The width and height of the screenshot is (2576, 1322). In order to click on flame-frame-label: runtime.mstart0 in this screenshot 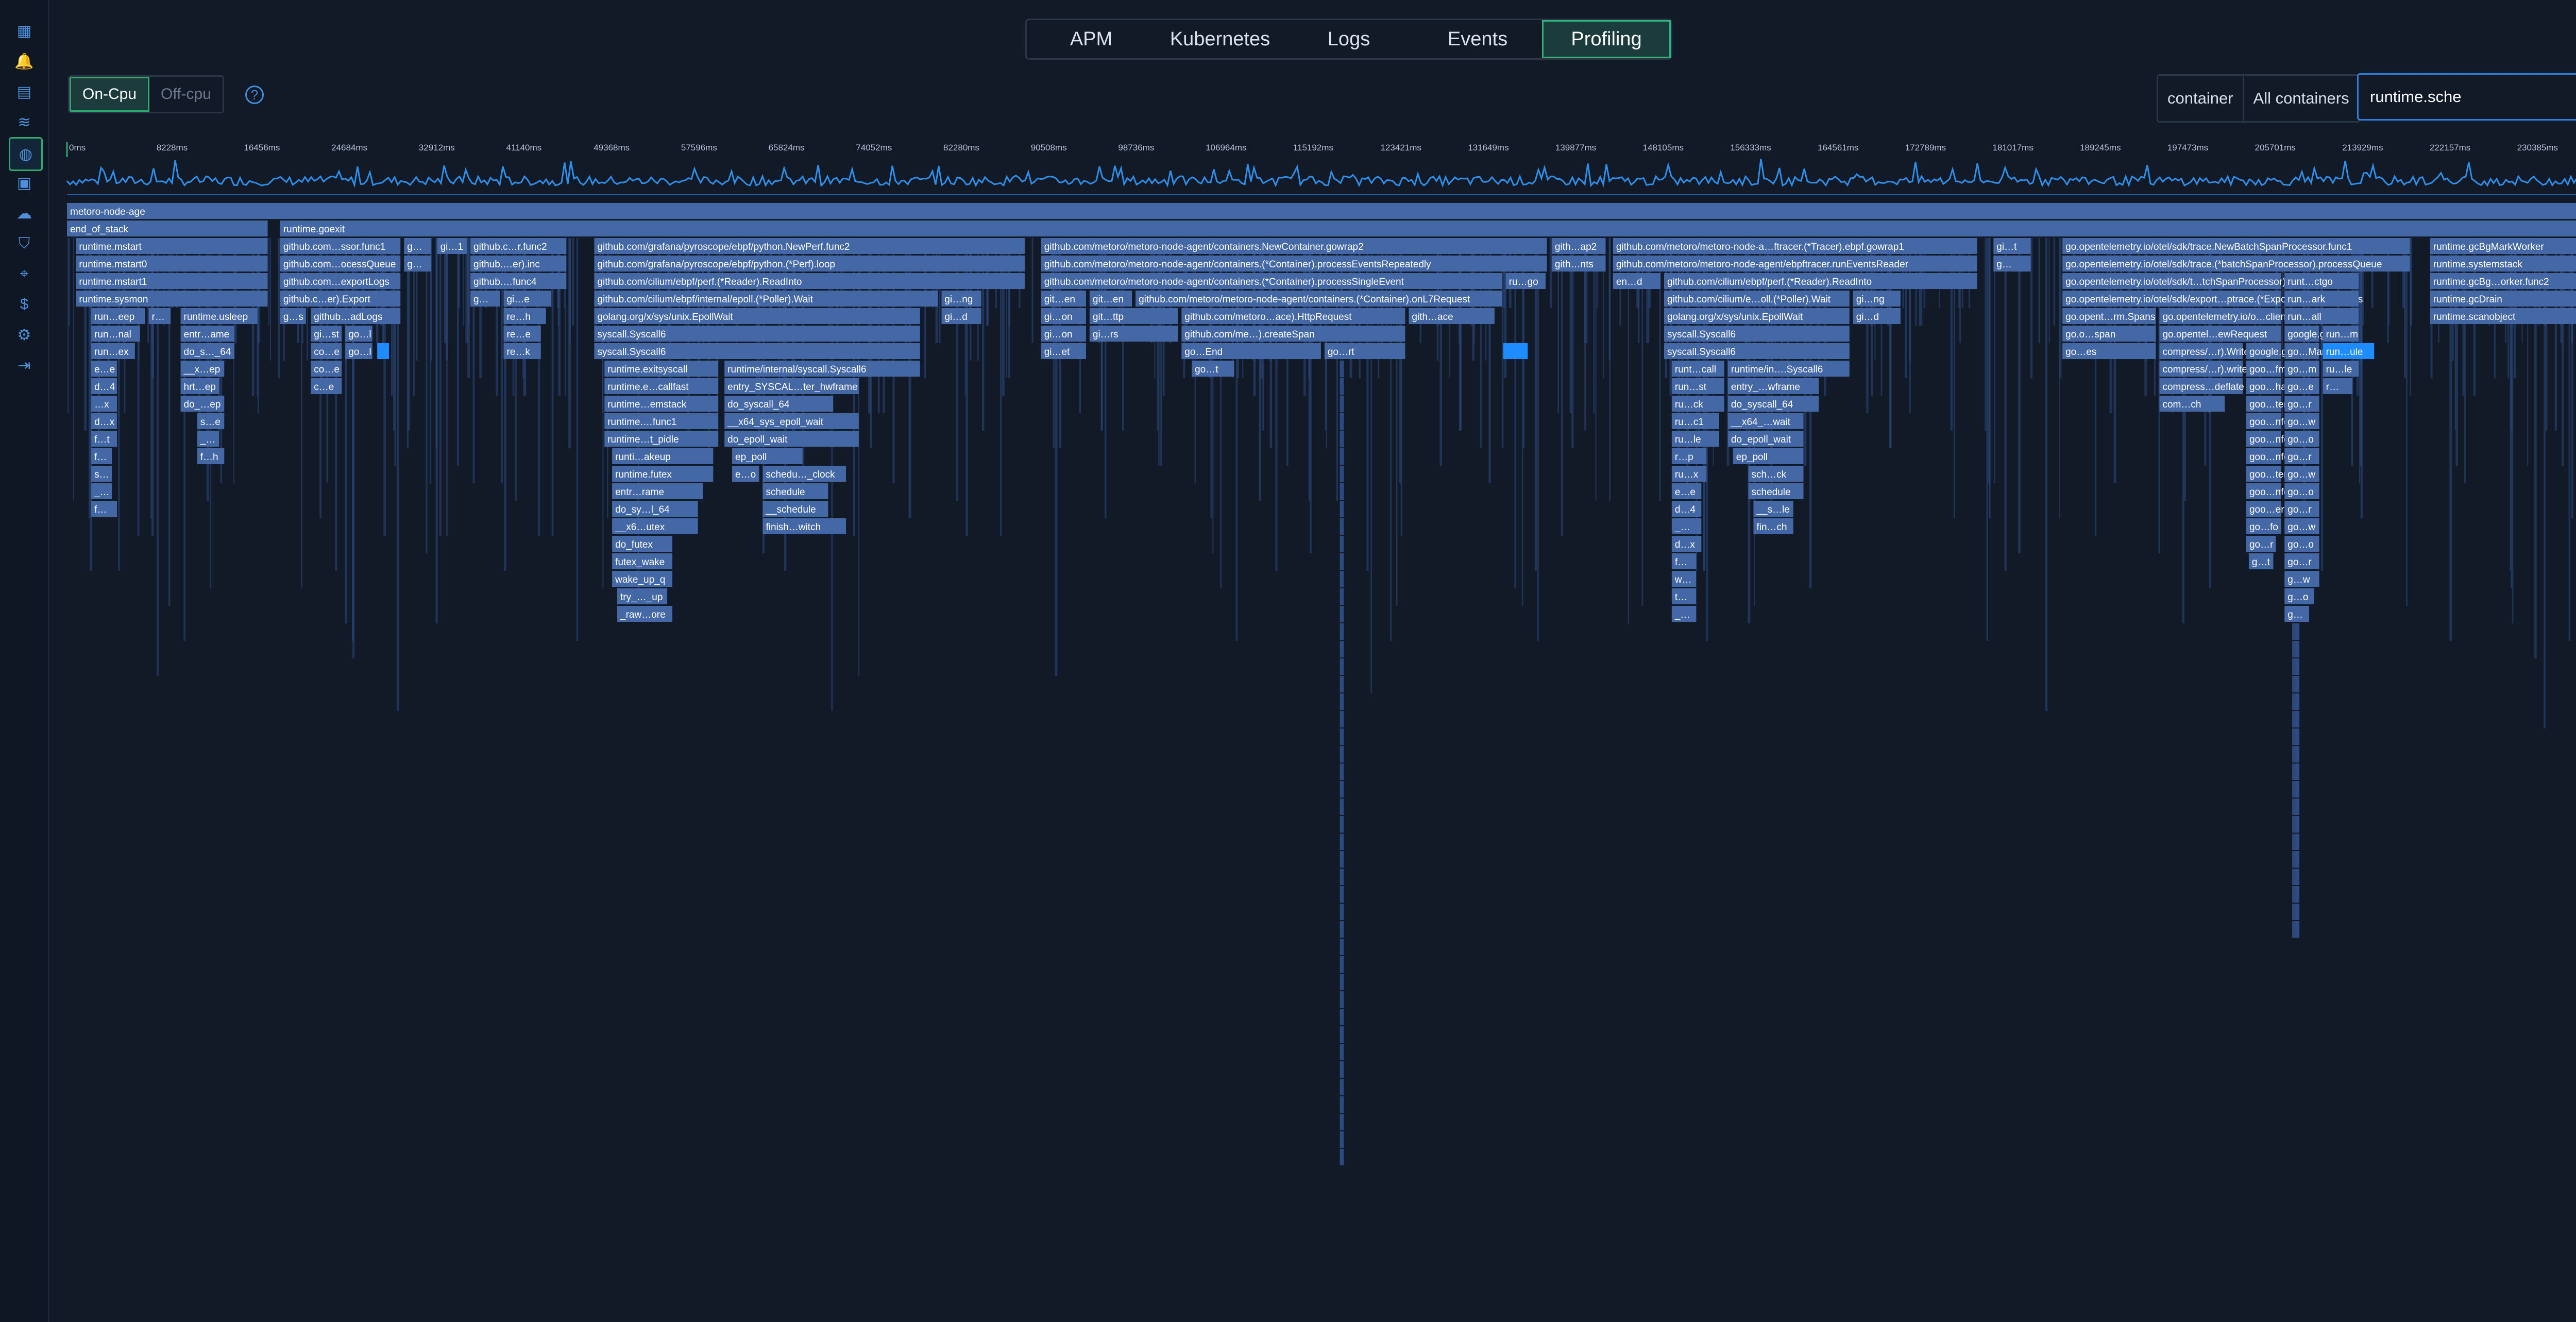, I will do `click(113, 264)`.